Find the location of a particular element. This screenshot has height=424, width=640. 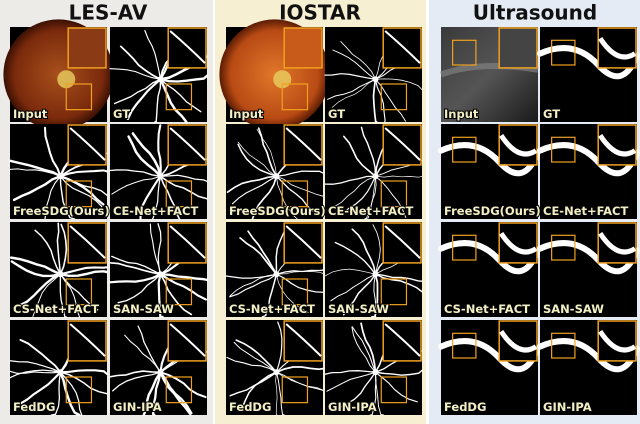

image-tile: CE-Net+FACT is located at coordinates (373, 172).